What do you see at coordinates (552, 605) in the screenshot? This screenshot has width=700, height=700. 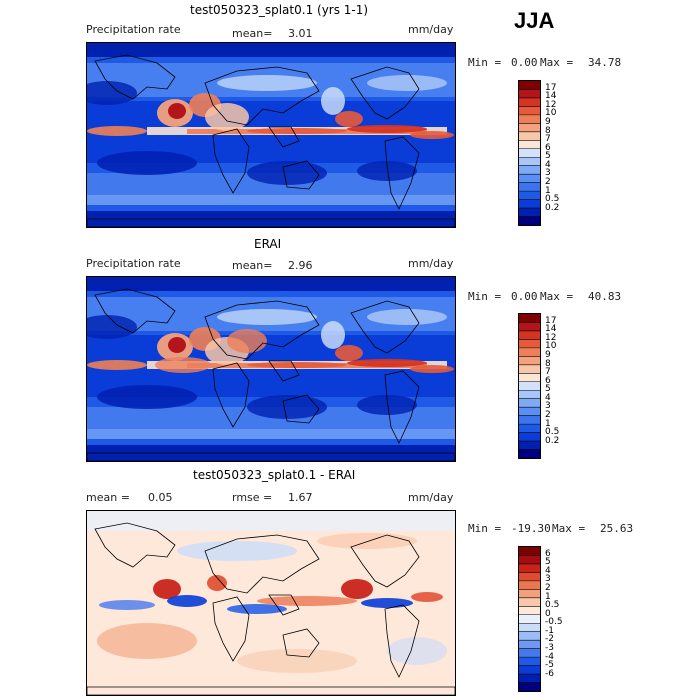 I see `colorbar-tick-label: 0.5` at bounding box center [552, 605].